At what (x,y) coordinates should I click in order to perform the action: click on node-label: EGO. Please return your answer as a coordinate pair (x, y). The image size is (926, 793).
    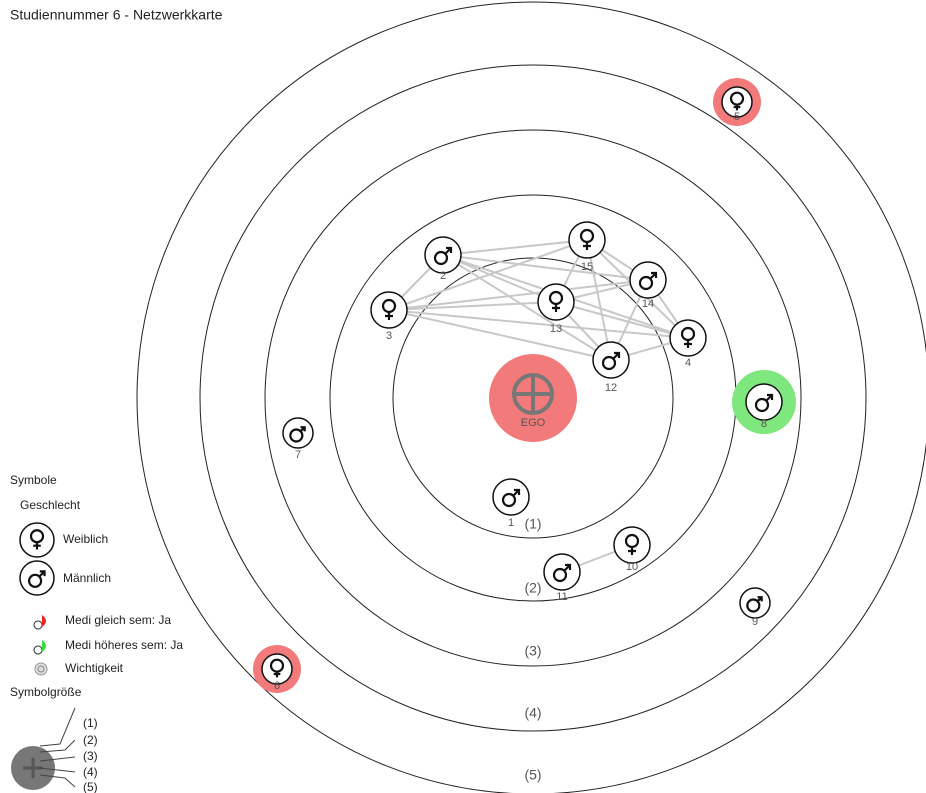
    Looking at the image, I should click on (533, 423).